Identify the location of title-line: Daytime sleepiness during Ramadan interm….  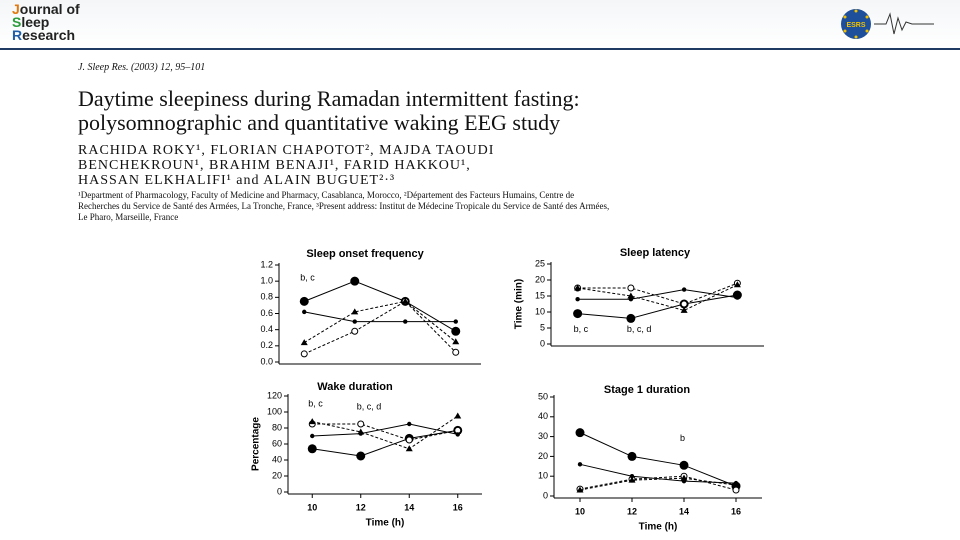
(329, 98).